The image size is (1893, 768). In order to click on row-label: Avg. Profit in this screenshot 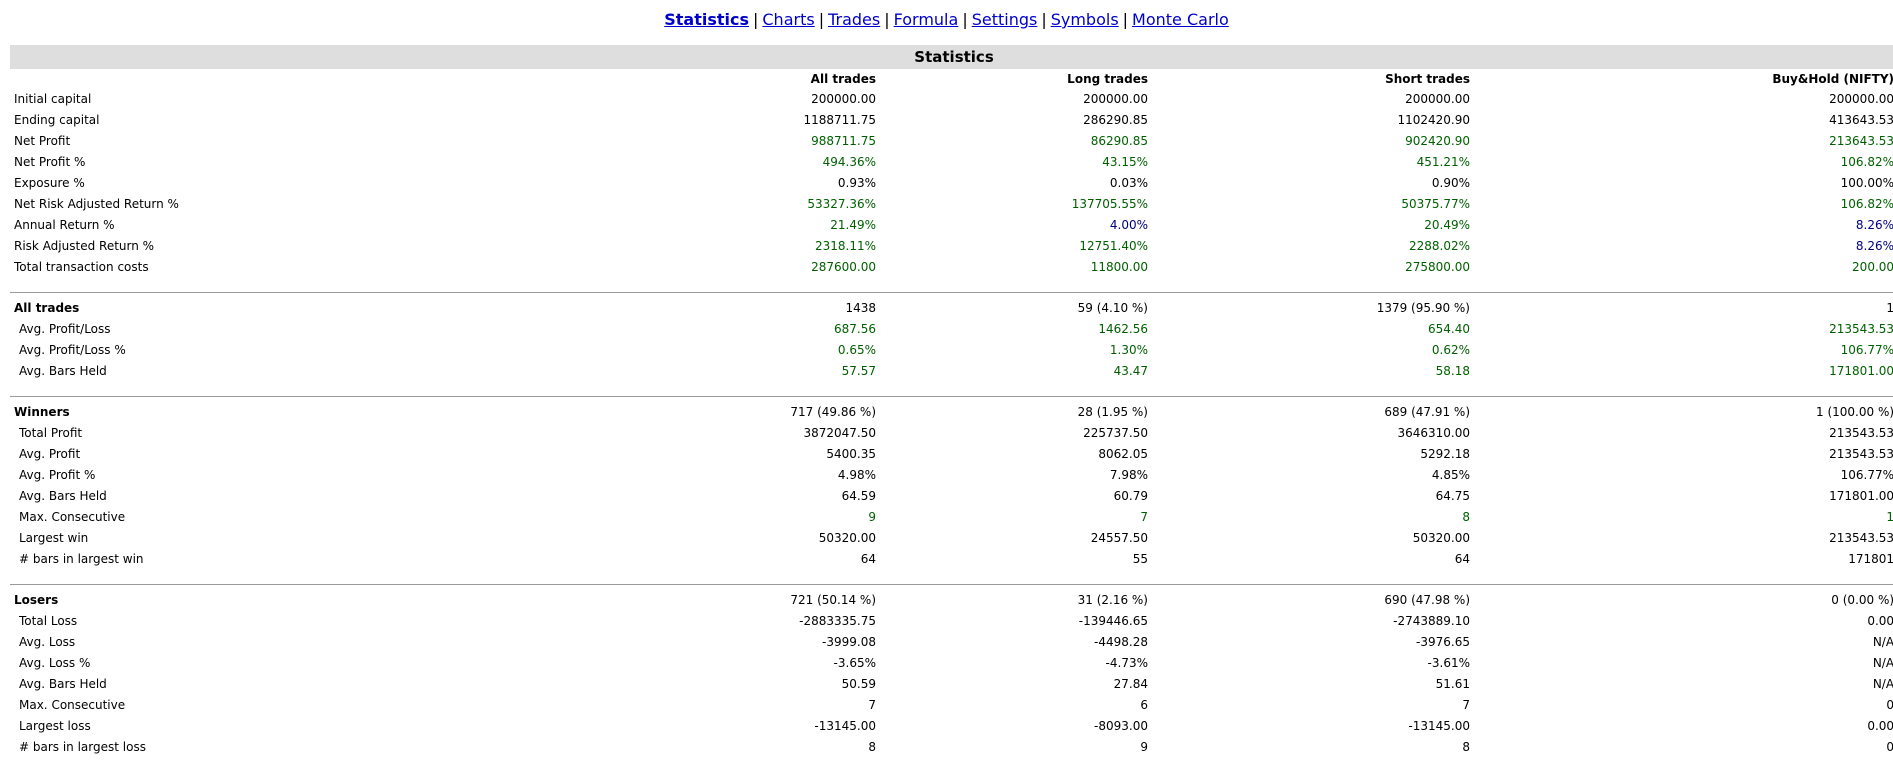, I will do `click(50, 454)`.